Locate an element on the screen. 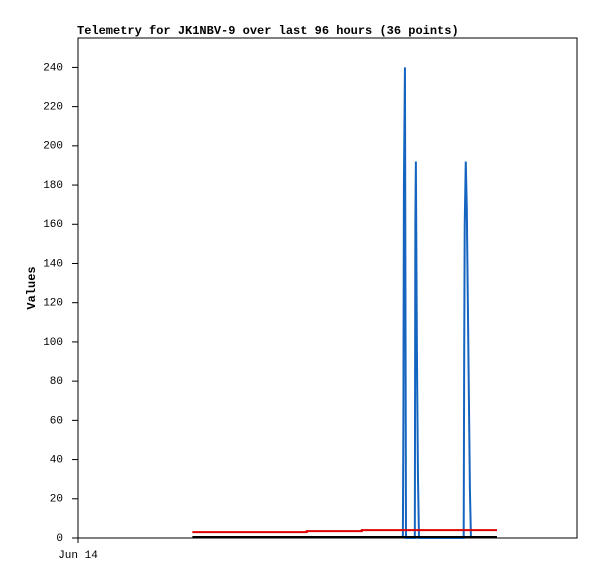 The image size is (597, 584). y-tick-label: 100 is located at coordinates (53, 343).